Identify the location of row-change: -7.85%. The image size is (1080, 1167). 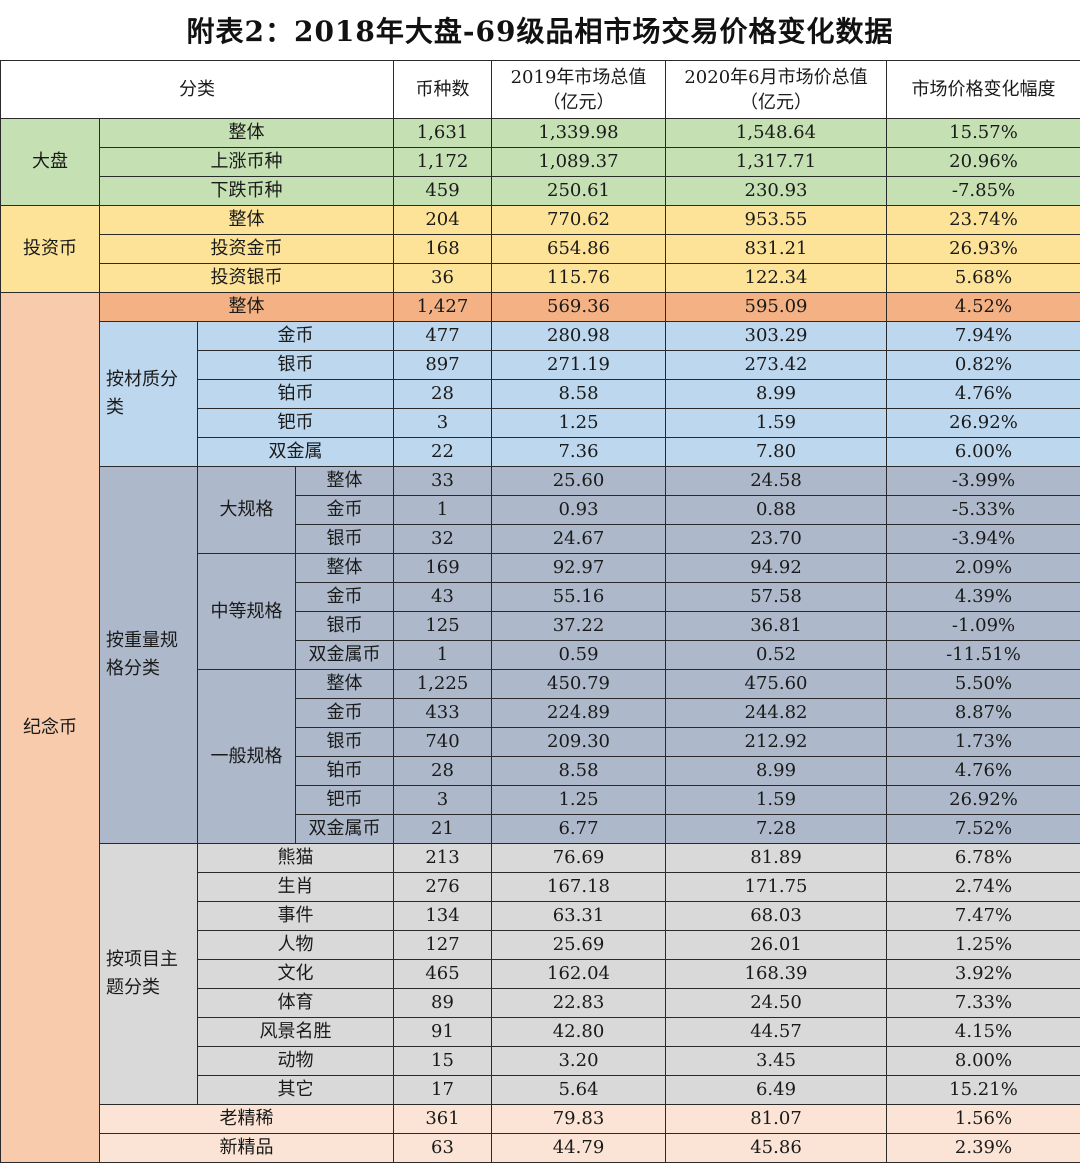
(983, 191).